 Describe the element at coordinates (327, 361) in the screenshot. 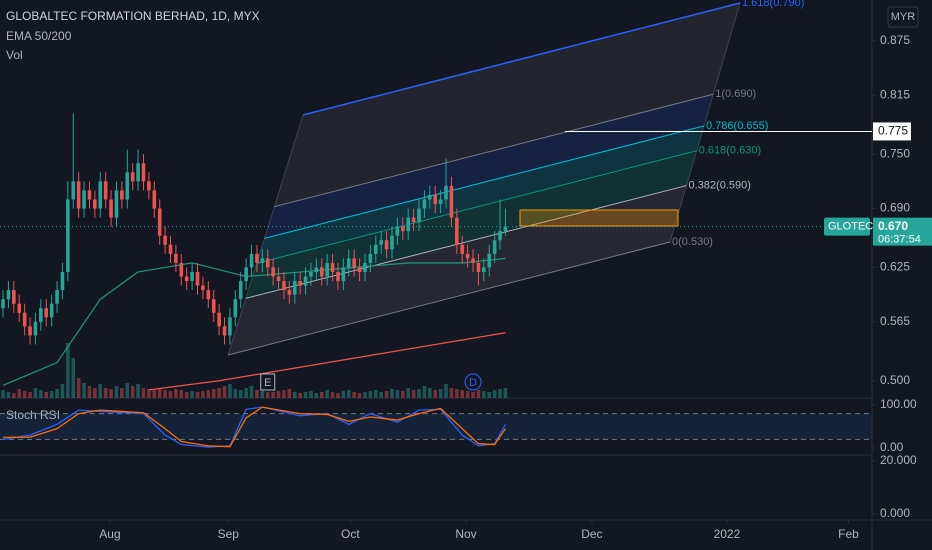

I see `ema-line` at that location.